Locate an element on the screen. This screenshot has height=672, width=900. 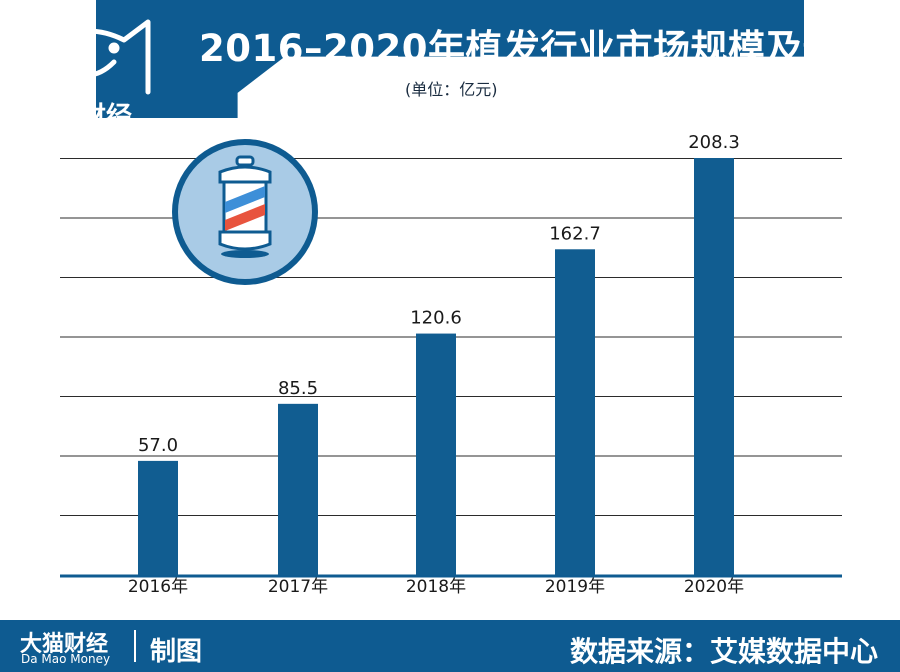
bar-2016年 is located at coordinates (158, 517).